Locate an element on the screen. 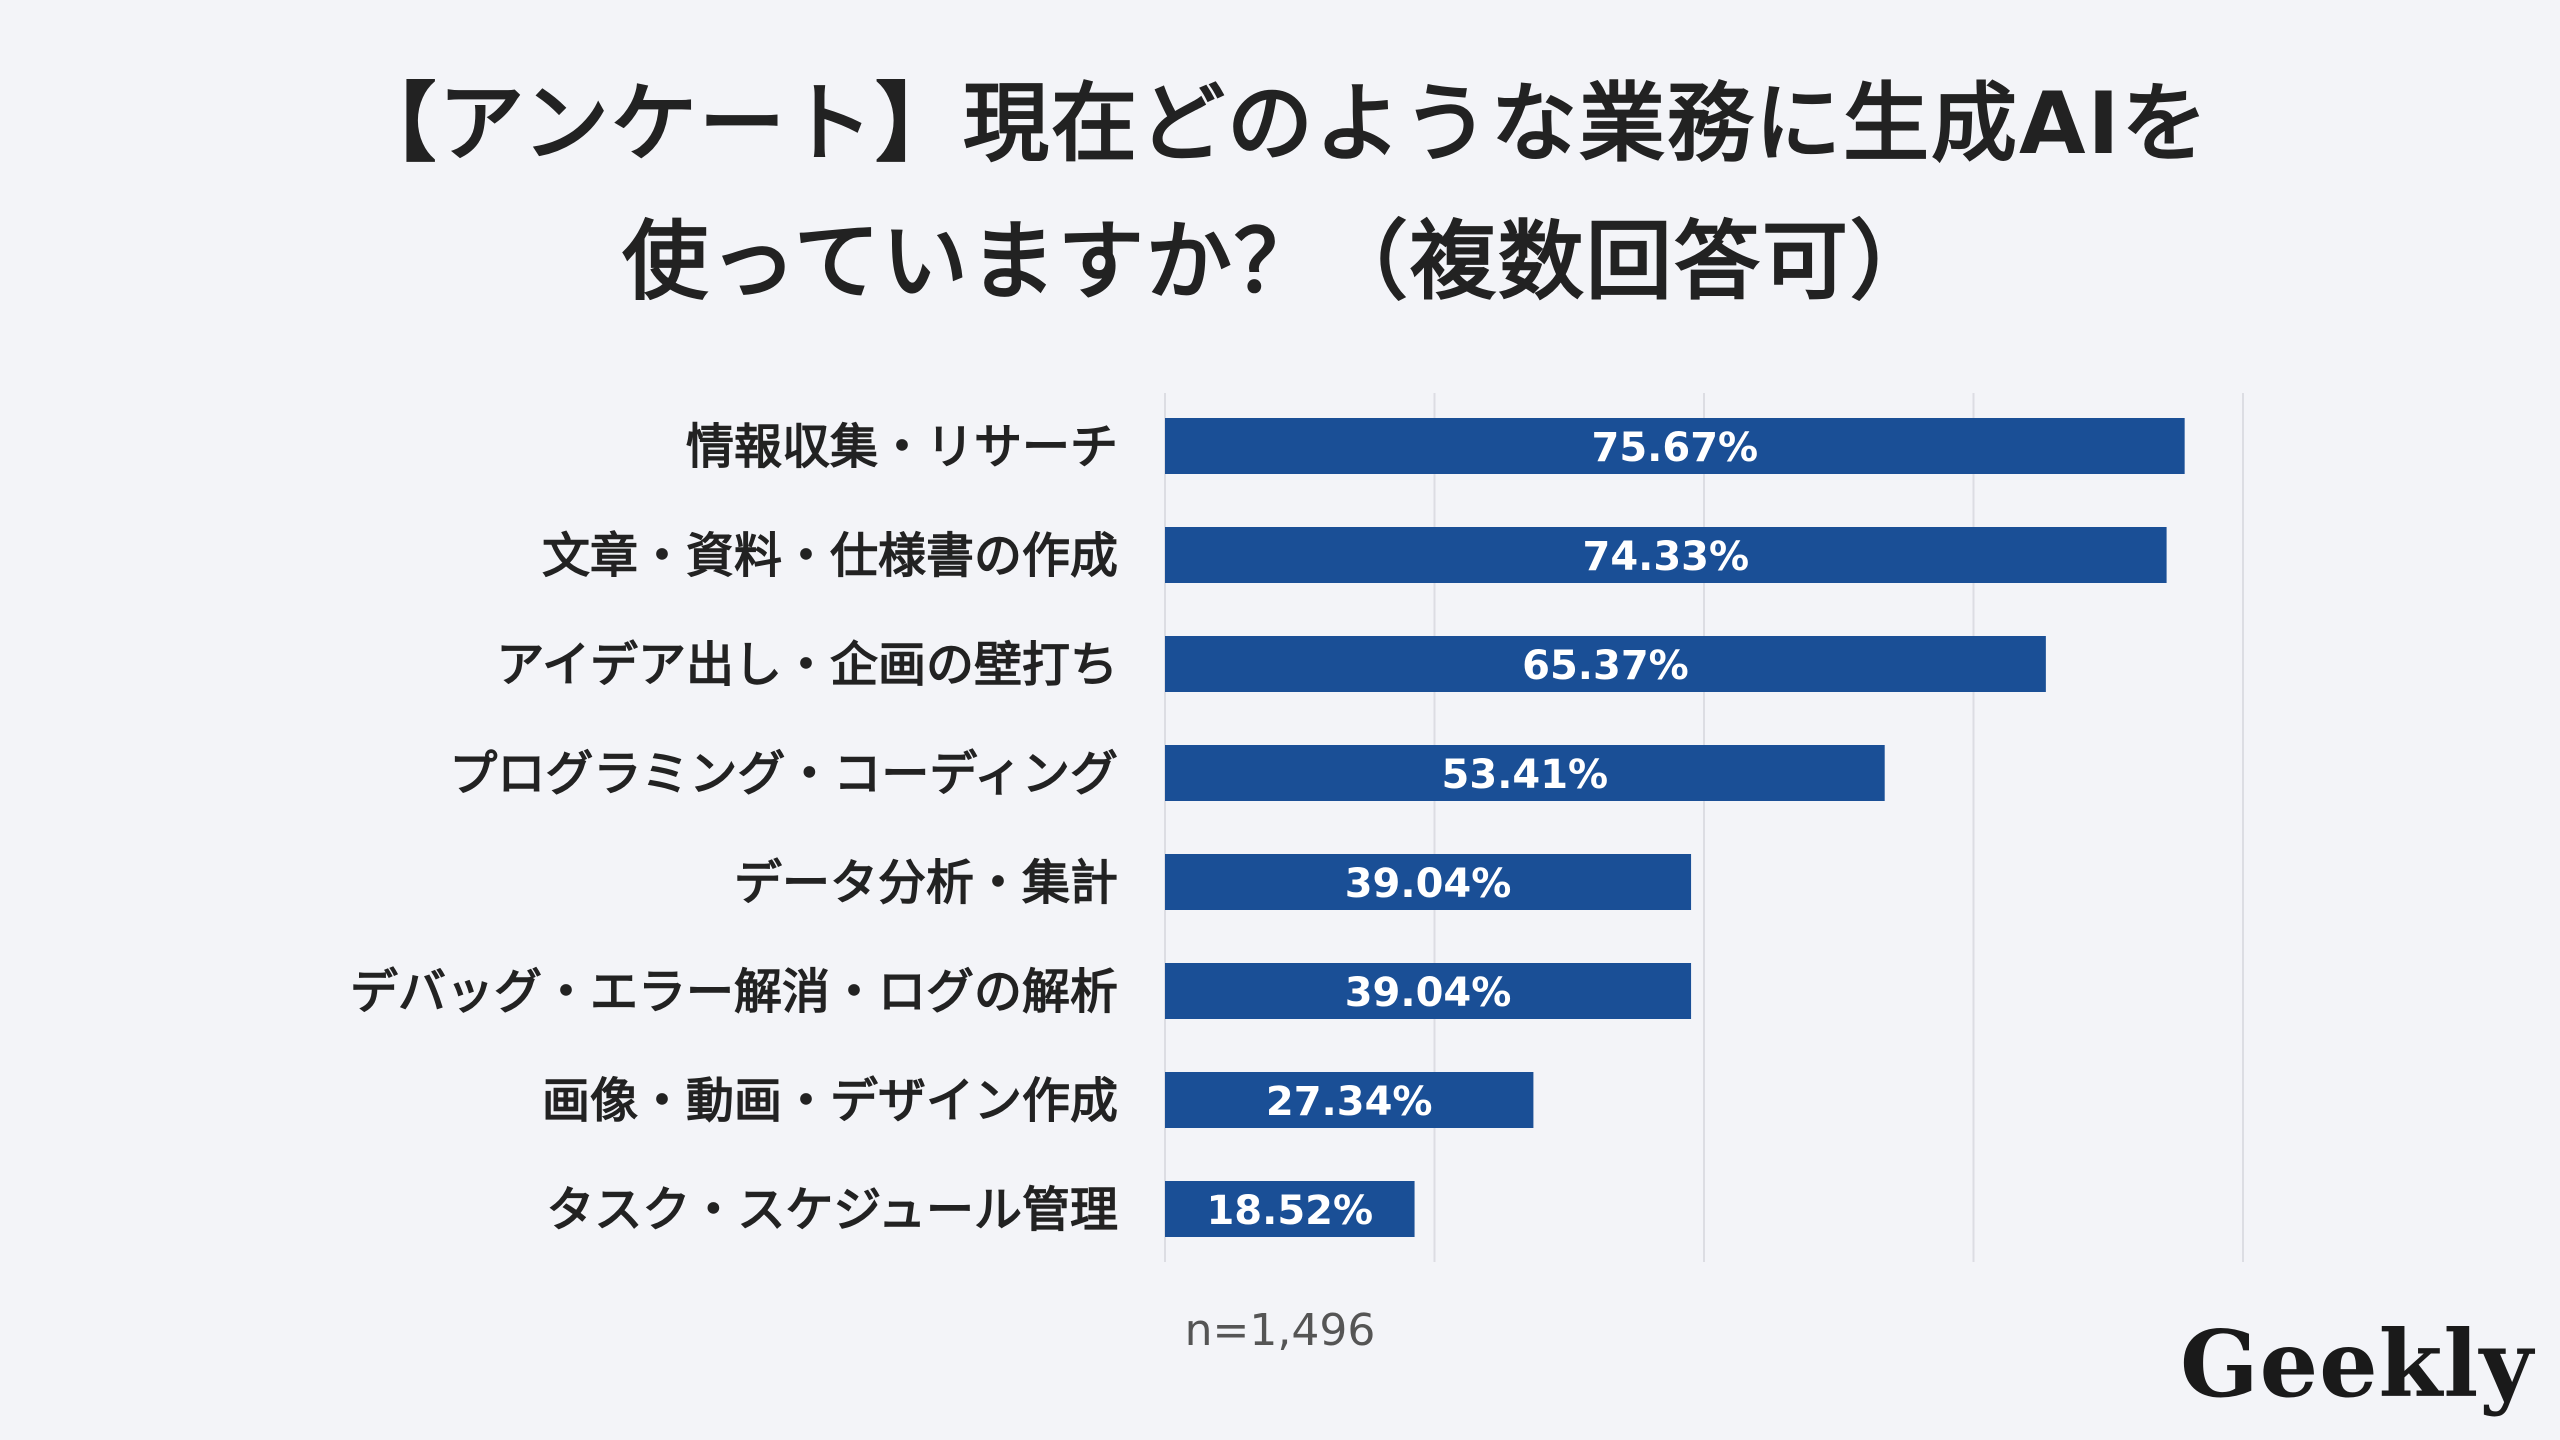  category-label: タスク・スケジュール管理 is located at coordinates (832, 1210).